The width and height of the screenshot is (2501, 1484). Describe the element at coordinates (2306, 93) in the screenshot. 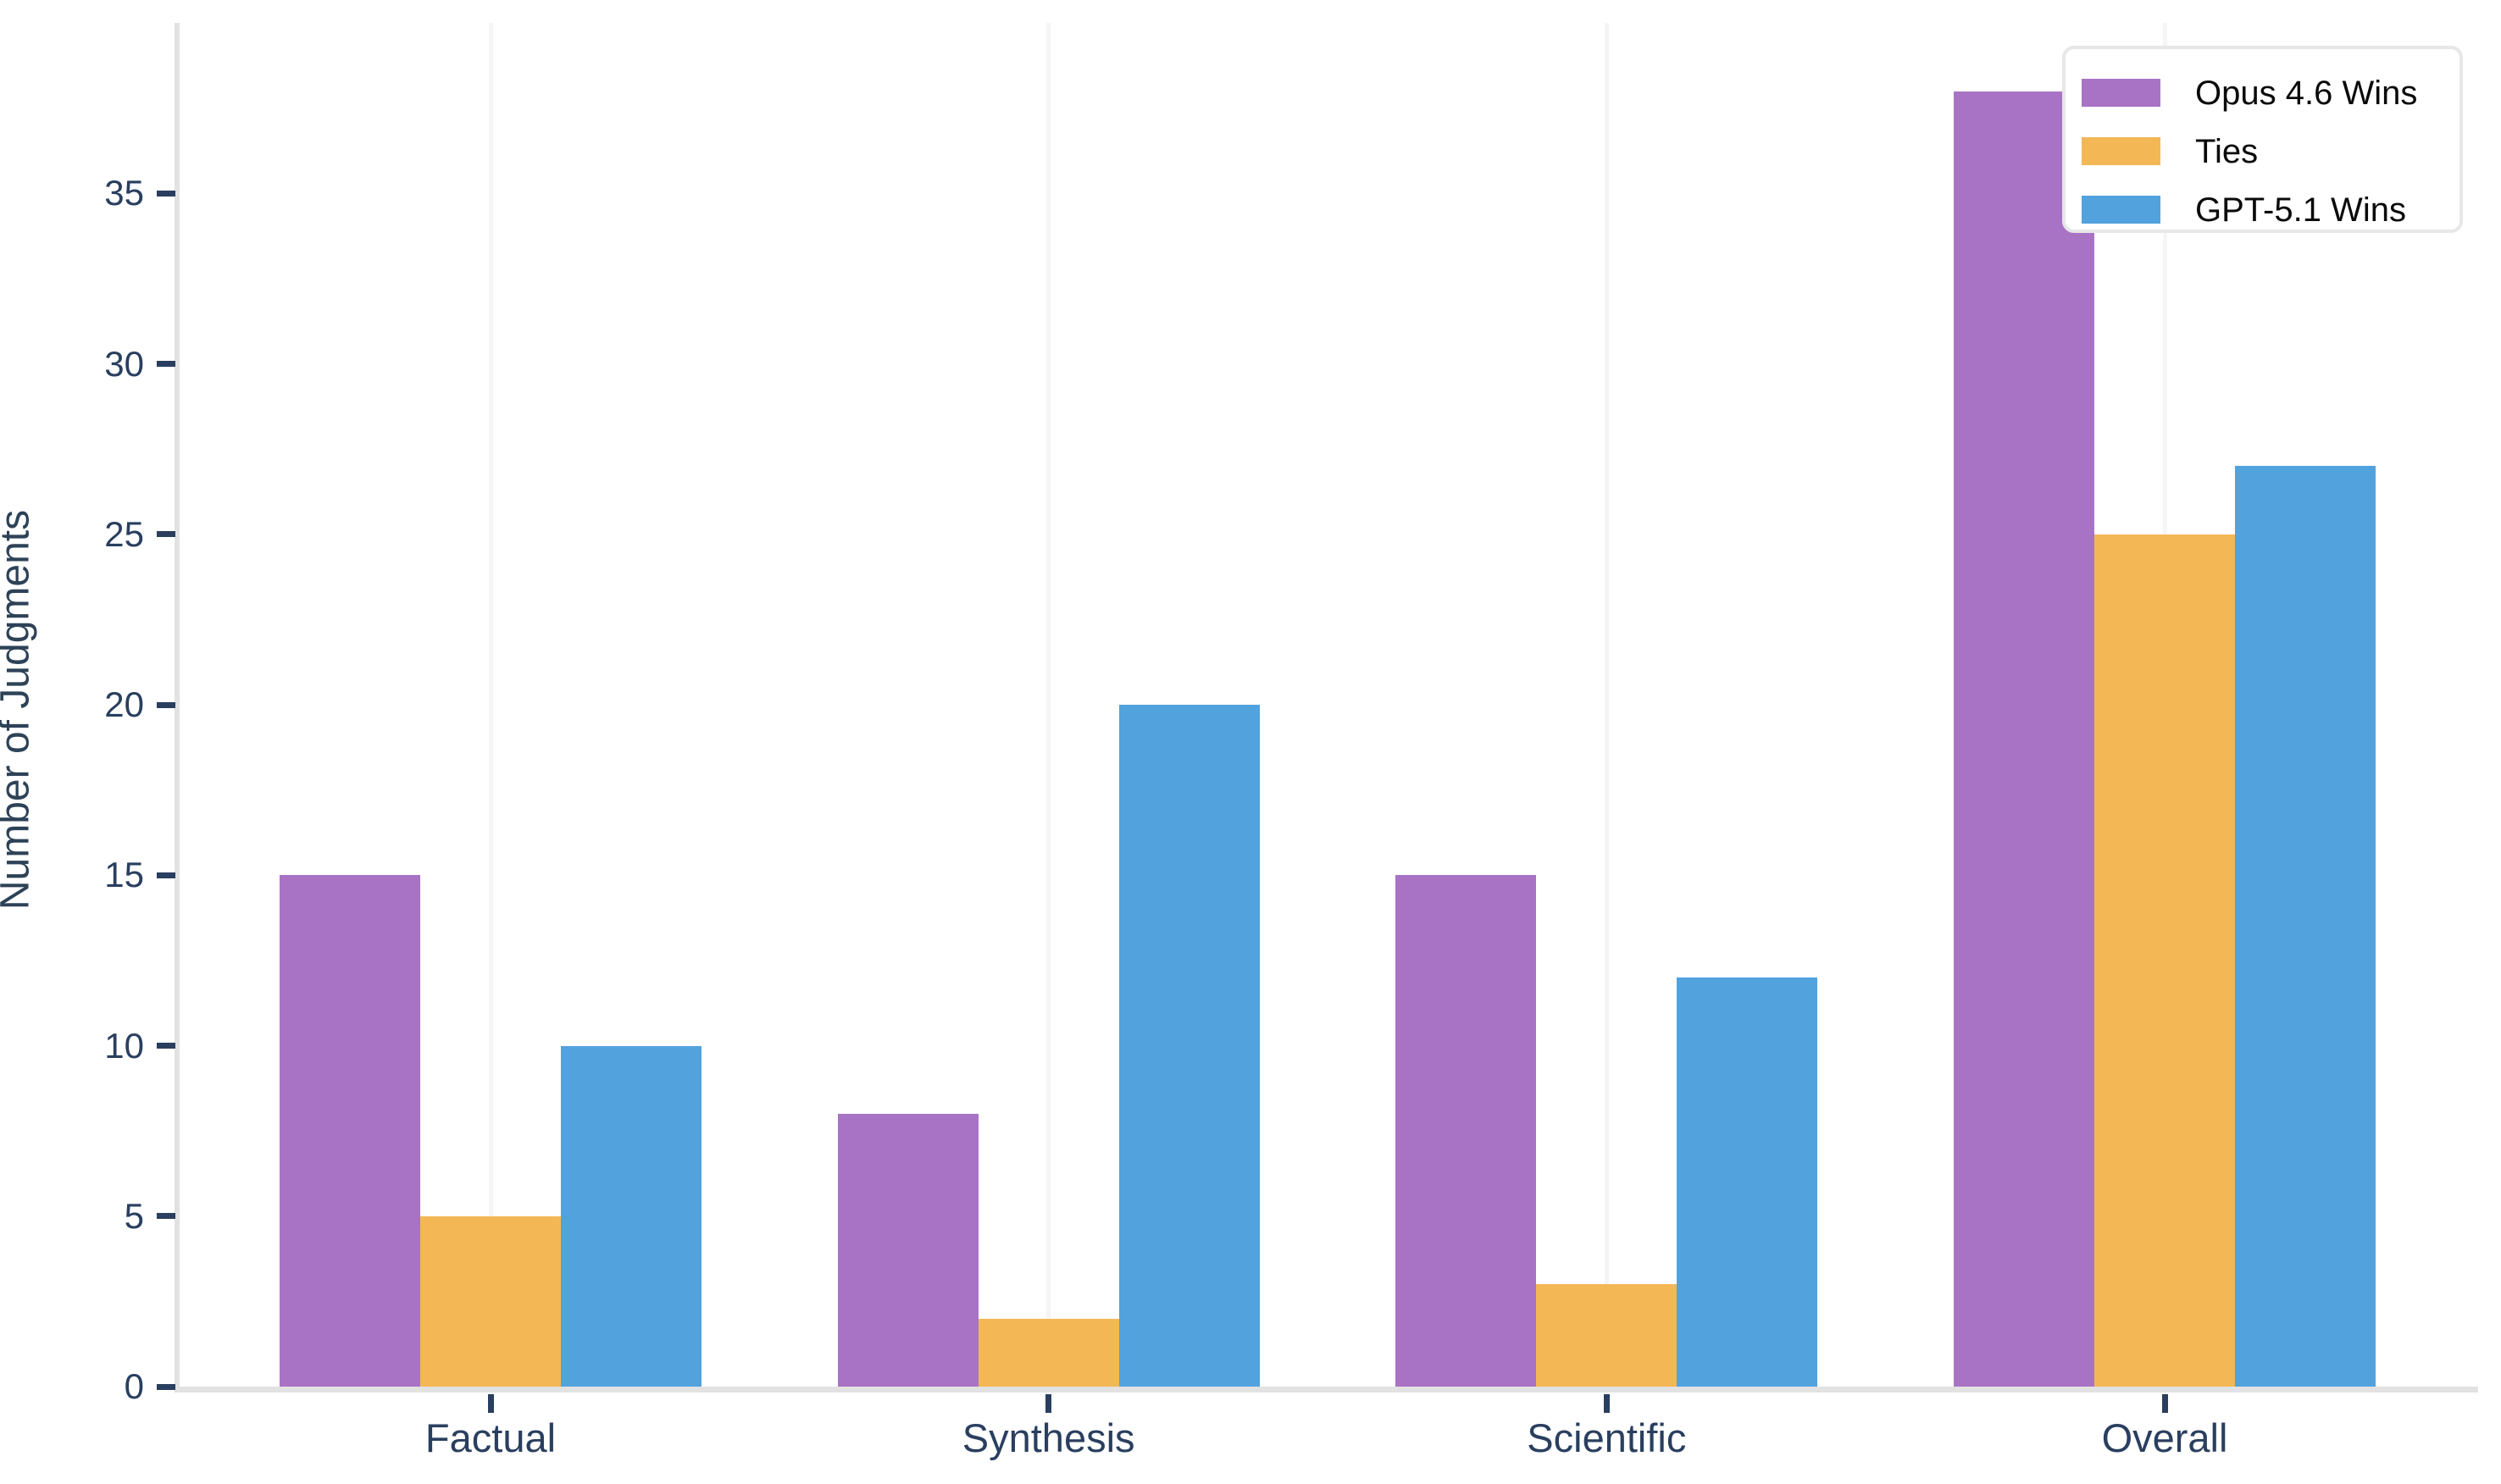

I see `legend-label-opus: Opus 4.6 Wins` at that location.